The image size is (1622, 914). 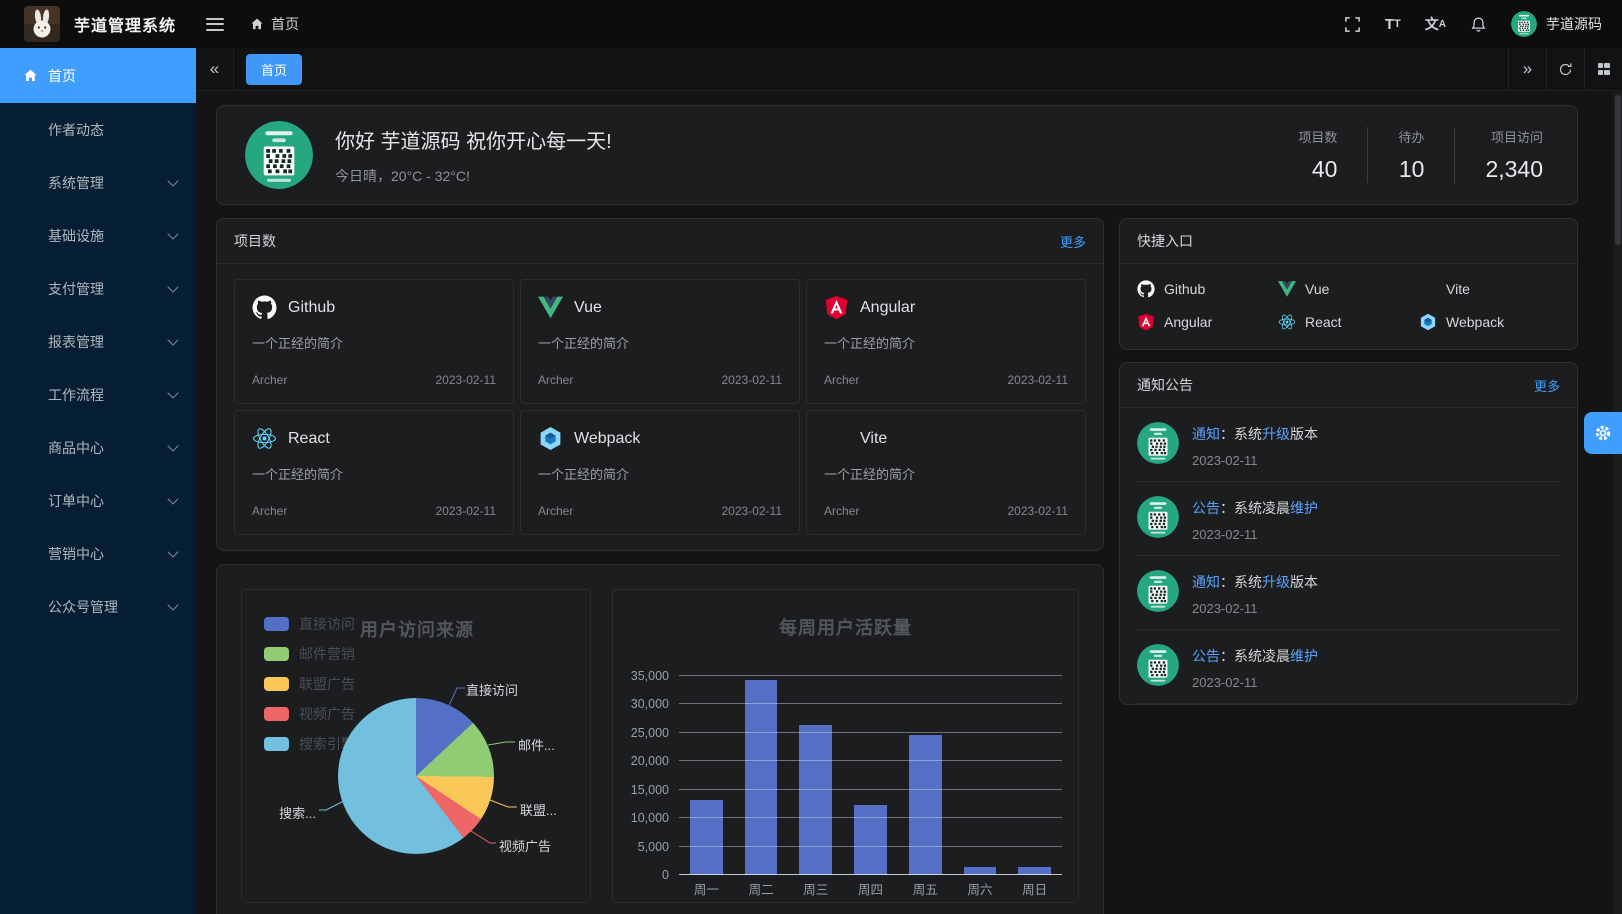 I want to click on shortcut-vue: Vue, so click(x=1348, y=289).